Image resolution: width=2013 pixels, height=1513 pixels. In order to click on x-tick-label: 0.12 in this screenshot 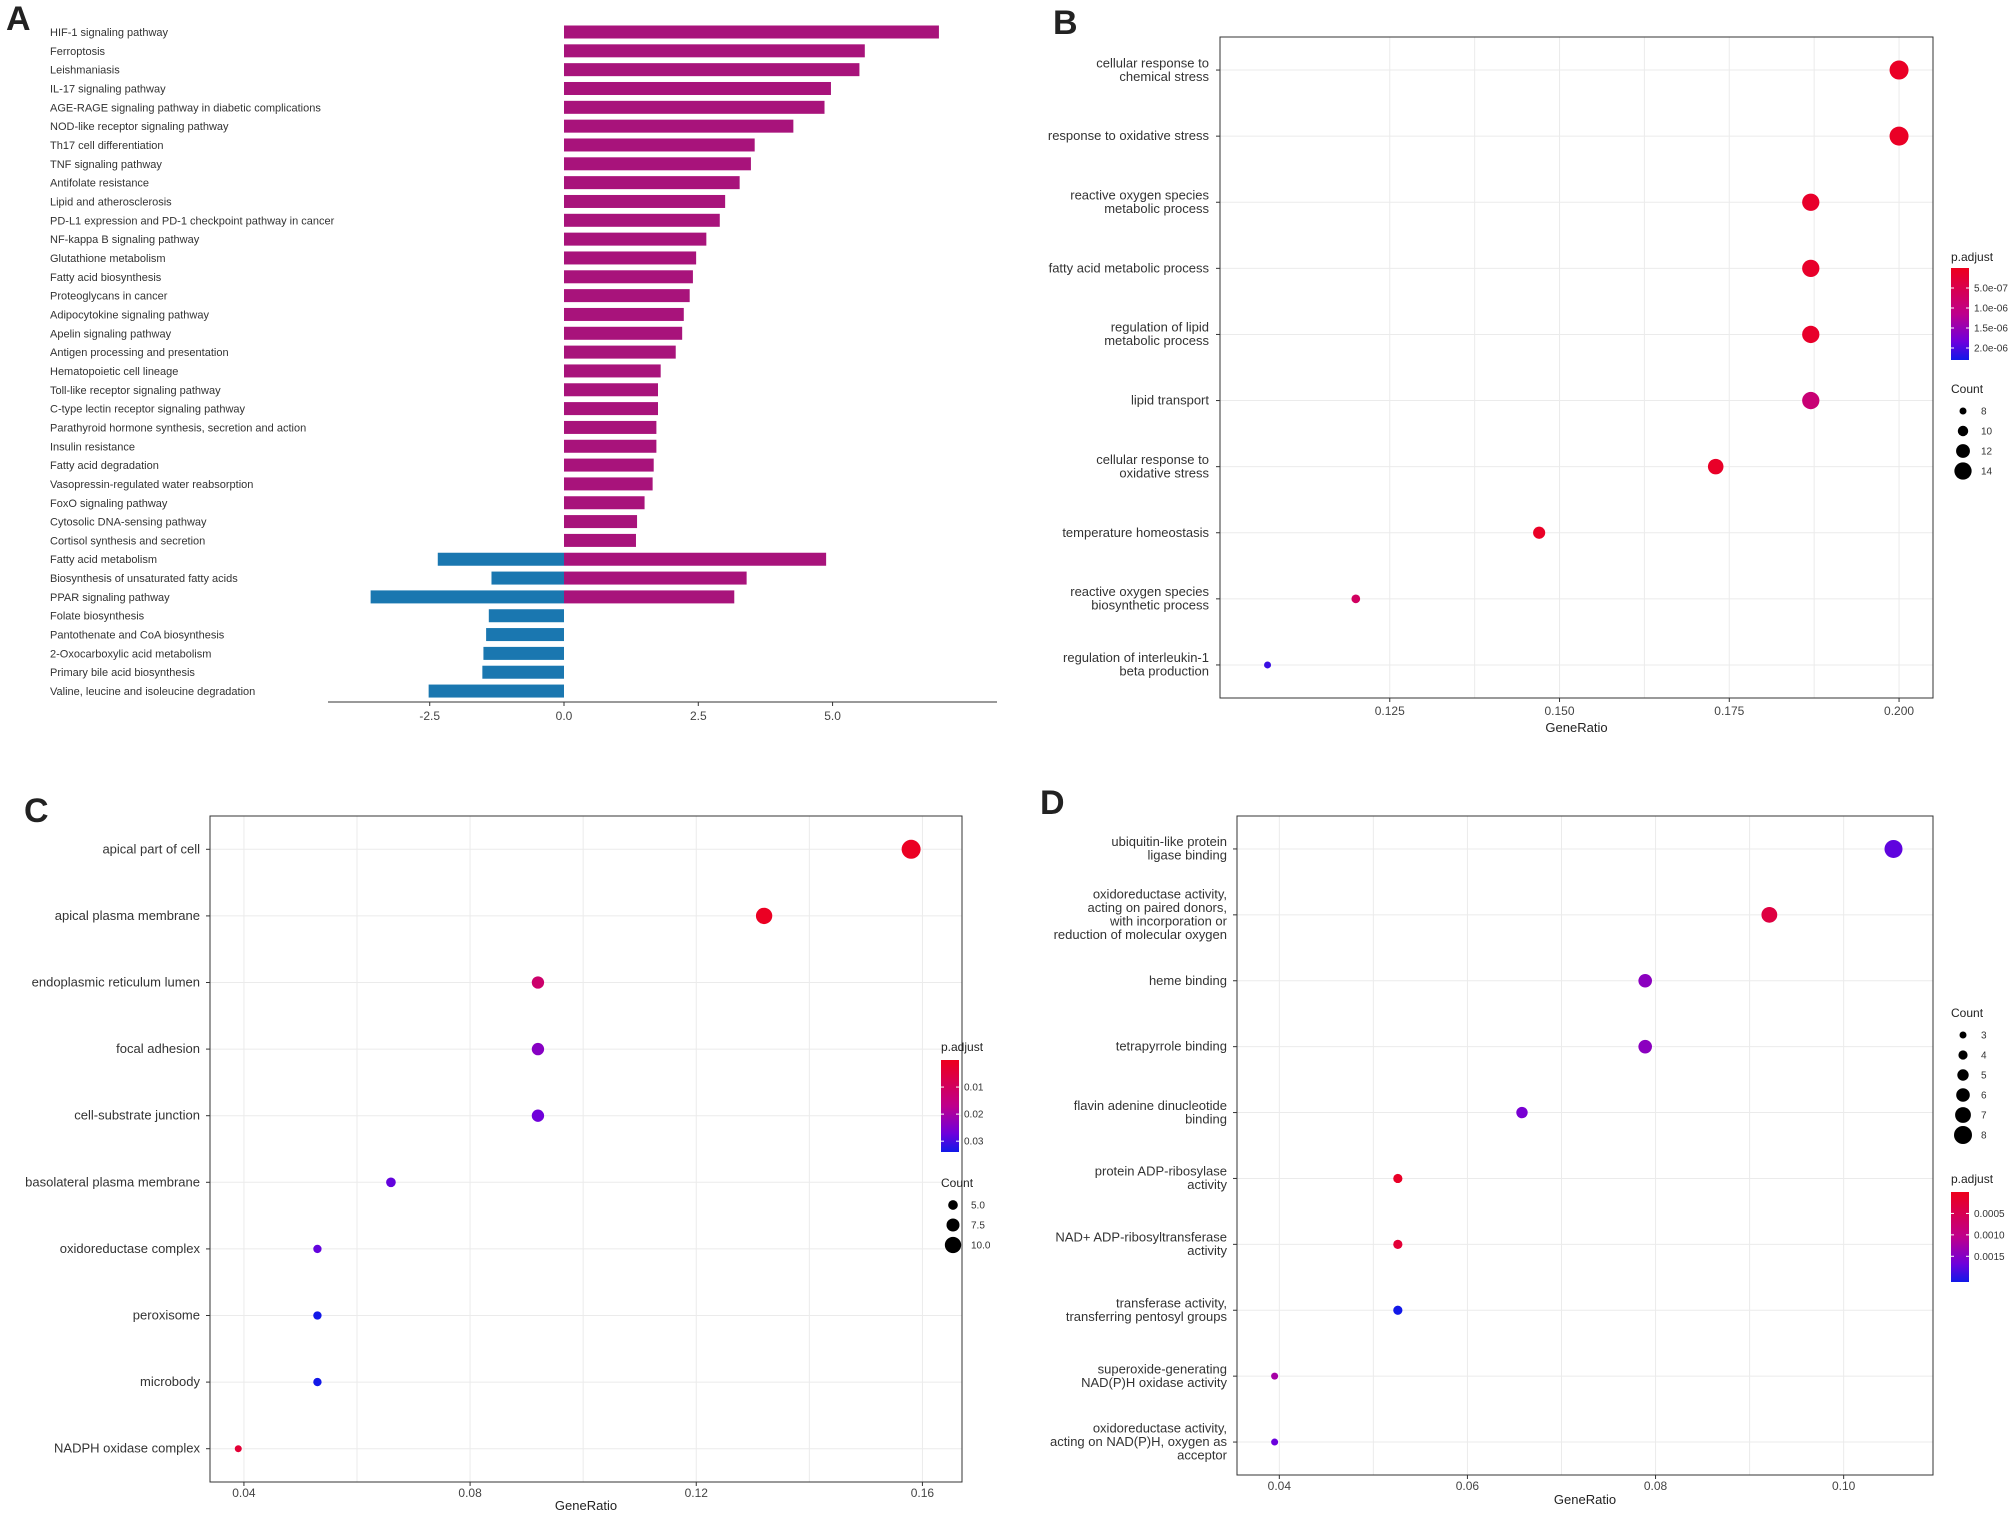, I will do `click(697, 1493)`.